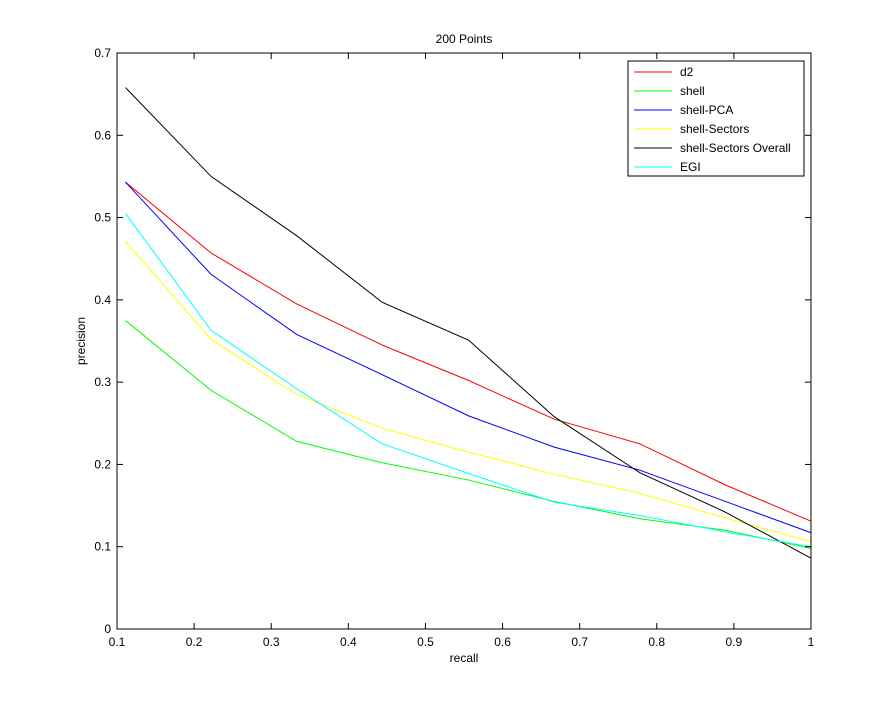 This screenshot has width=896, height=713. What do you see at coordinates (690, 167) in the screenshot?
I see `legend-label-egi: EGI` at bounding box center [690, 167].